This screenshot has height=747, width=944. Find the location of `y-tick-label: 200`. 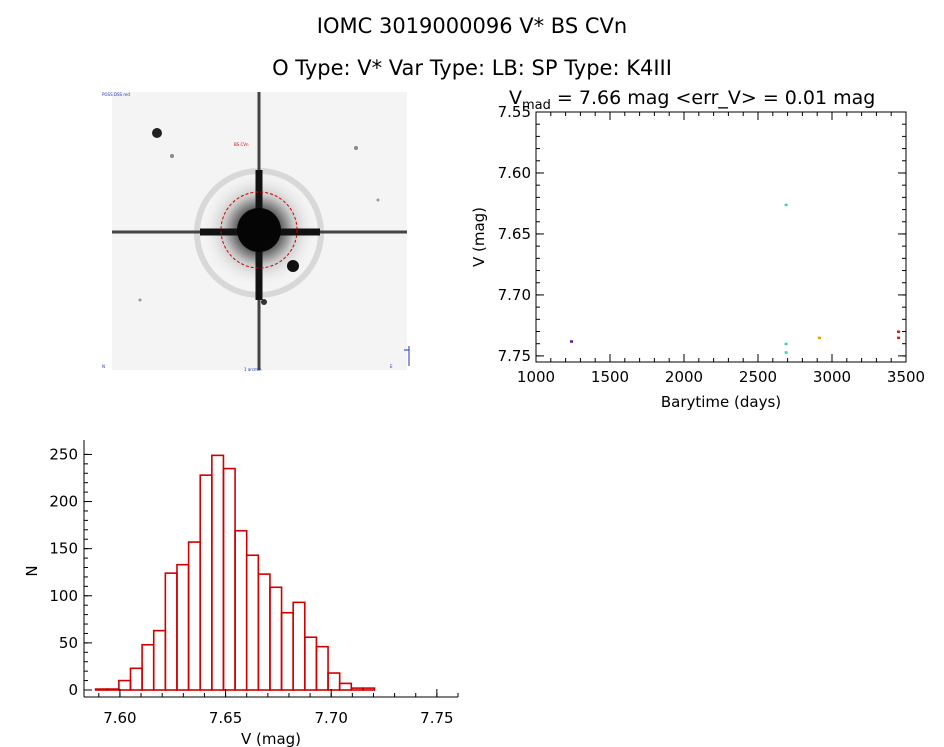

y-tick-label: 200 is located at coordinates (63, 502).